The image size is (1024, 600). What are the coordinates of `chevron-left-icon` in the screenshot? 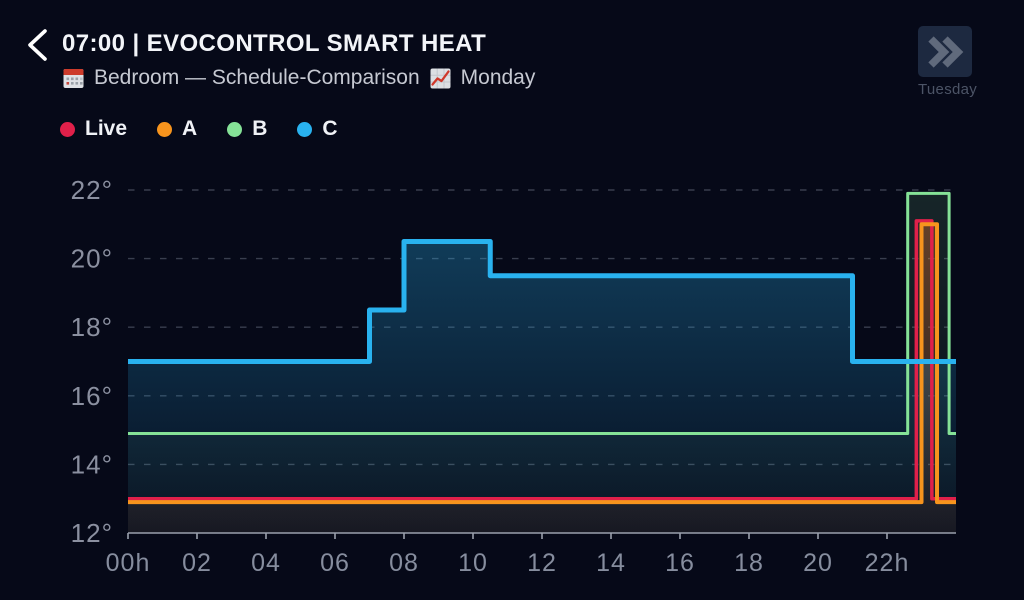 It's located at (37, 44).